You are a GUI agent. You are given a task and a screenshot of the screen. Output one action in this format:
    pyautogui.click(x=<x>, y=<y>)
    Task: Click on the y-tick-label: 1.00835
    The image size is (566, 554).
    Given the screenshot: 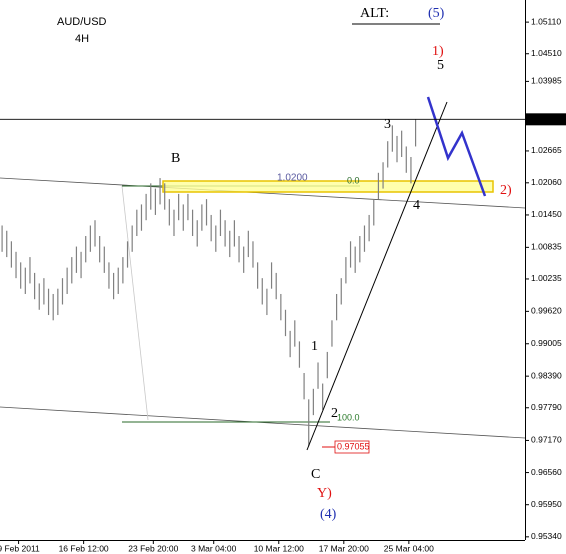 What is the action you would take?
    pyautogui.click(x=546, y=247)
    